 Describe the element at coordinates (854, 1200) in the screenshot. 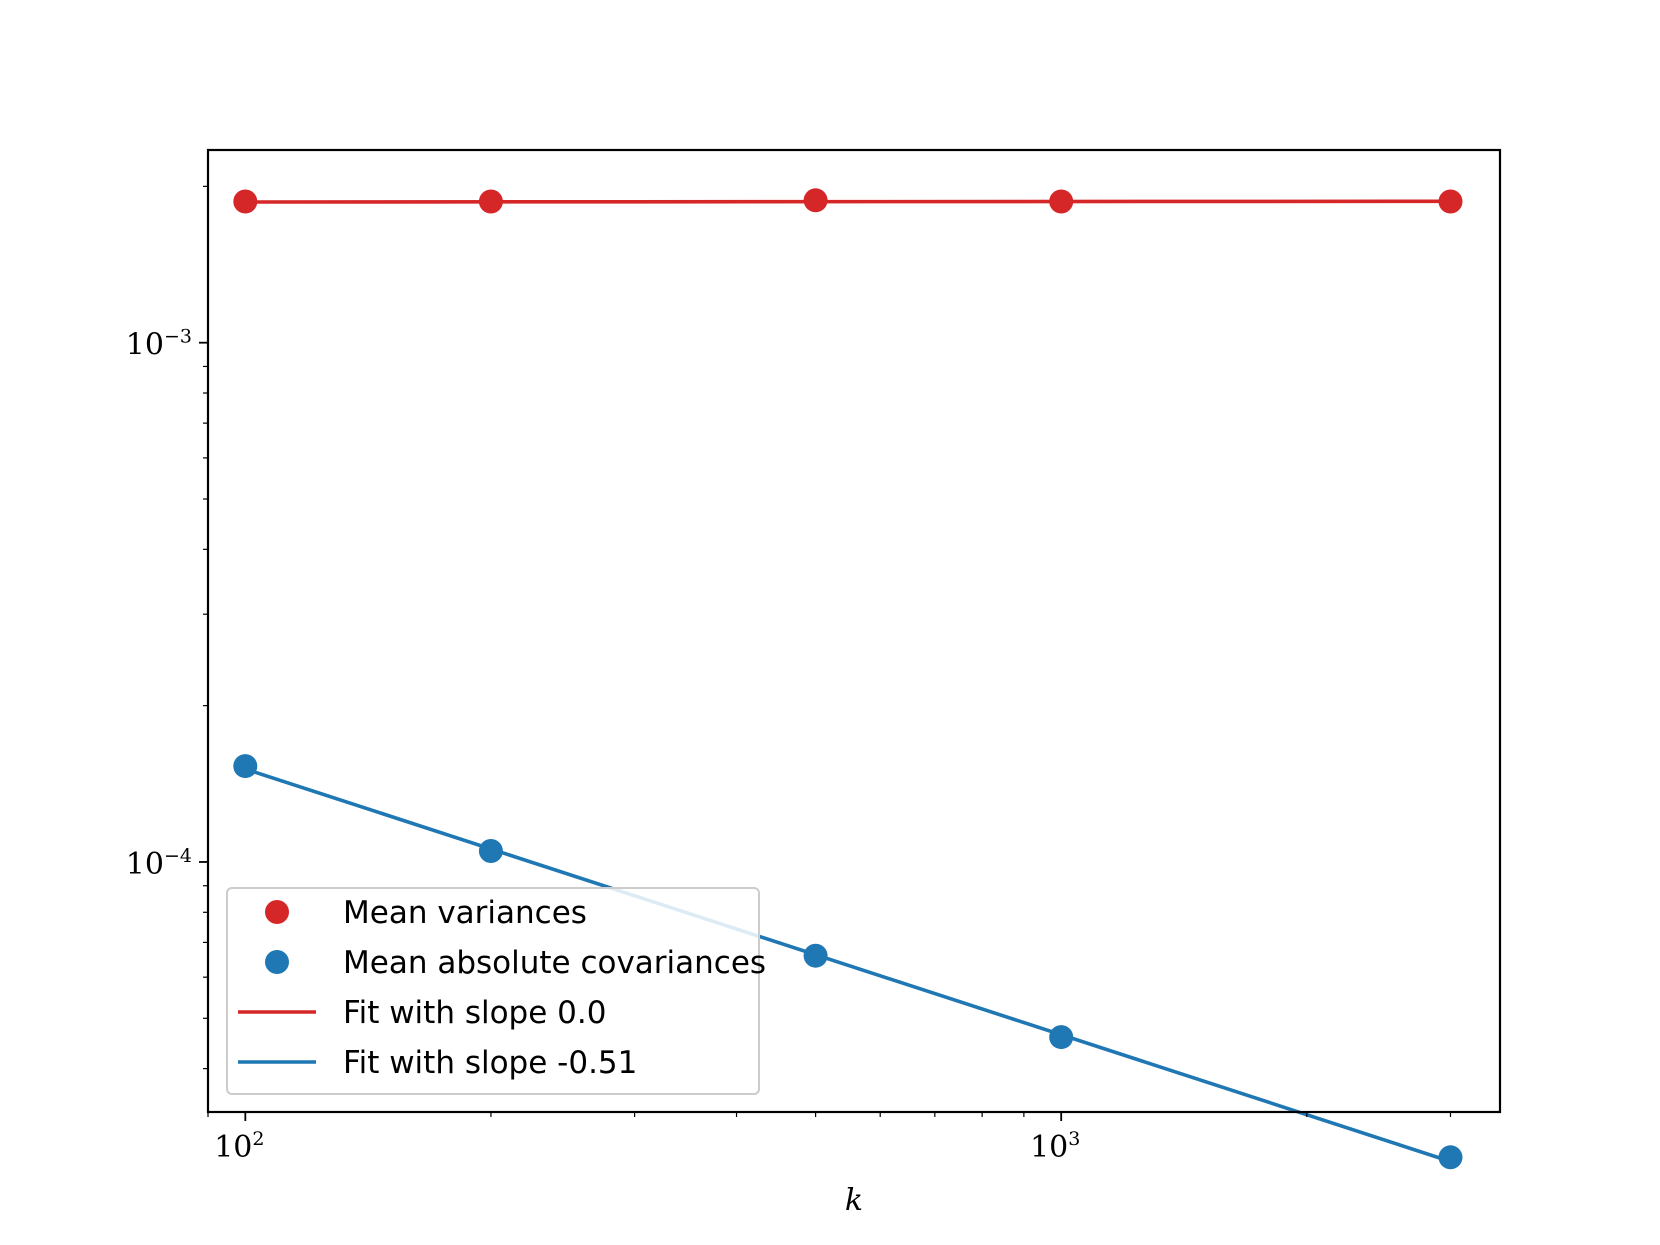

I see `x-axis-label: k` at that location.